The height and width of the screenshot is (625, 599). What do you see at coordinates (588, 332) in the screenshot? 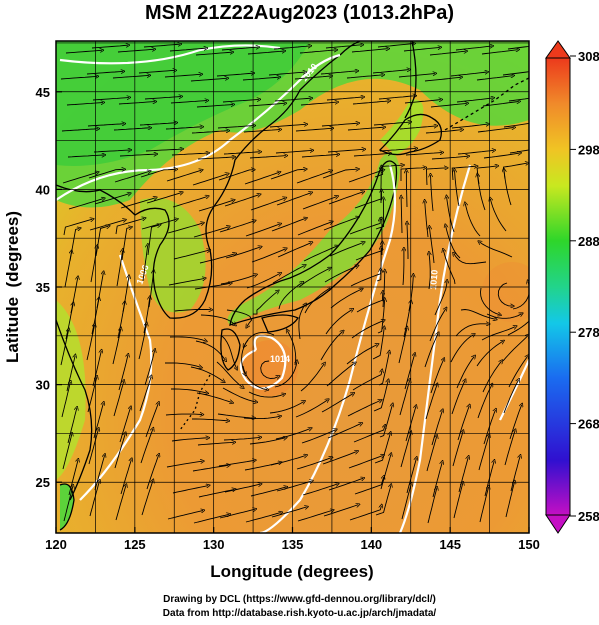
I see `colorbar-tick-label: 278` at bounding box center [588, 332].